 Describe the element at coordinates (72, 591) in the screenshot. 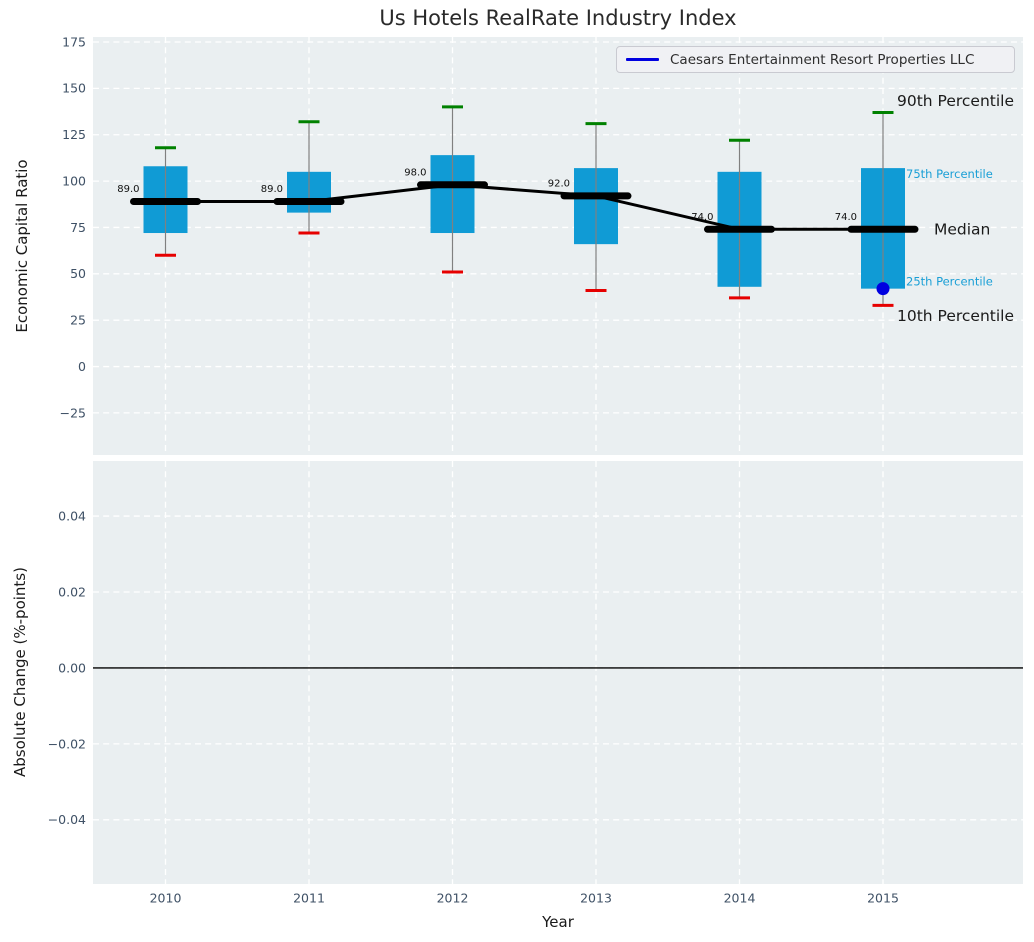

I see `bottom-y-tick-label: 0.02` at that location.